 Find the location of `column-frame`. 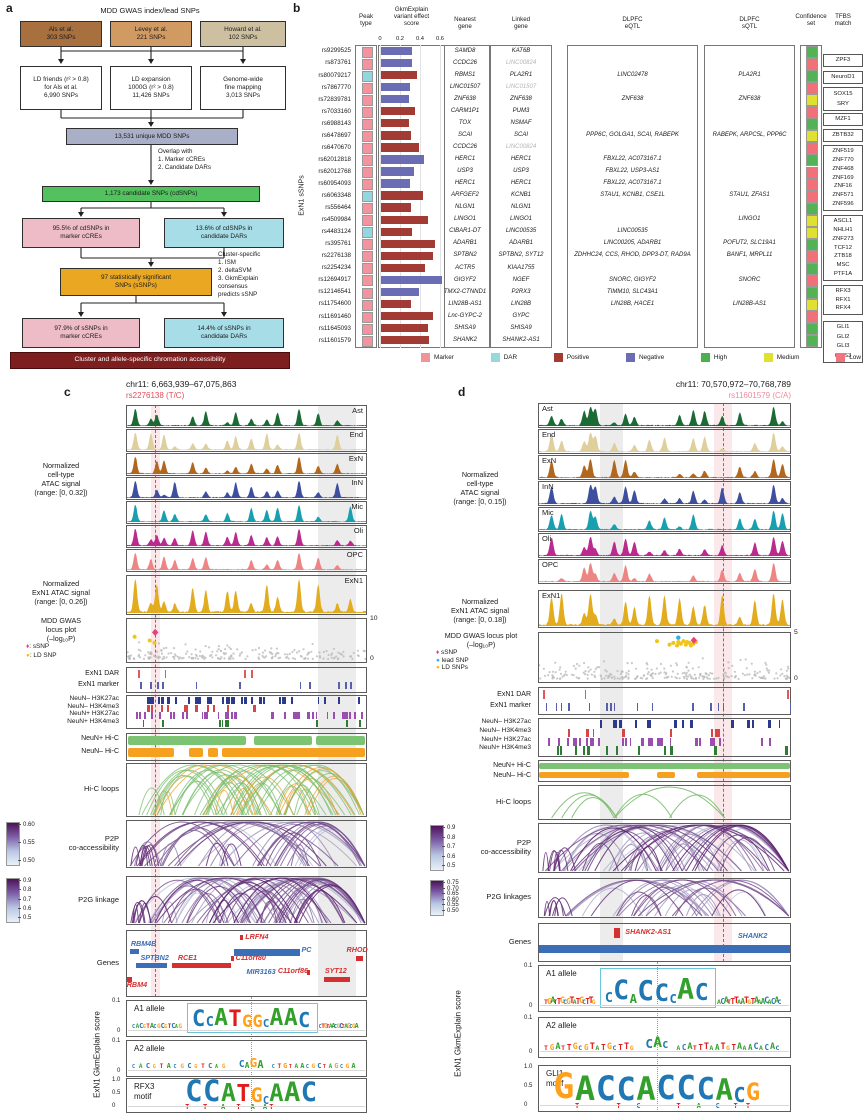

column-frame is located at coordinates (411, 196).